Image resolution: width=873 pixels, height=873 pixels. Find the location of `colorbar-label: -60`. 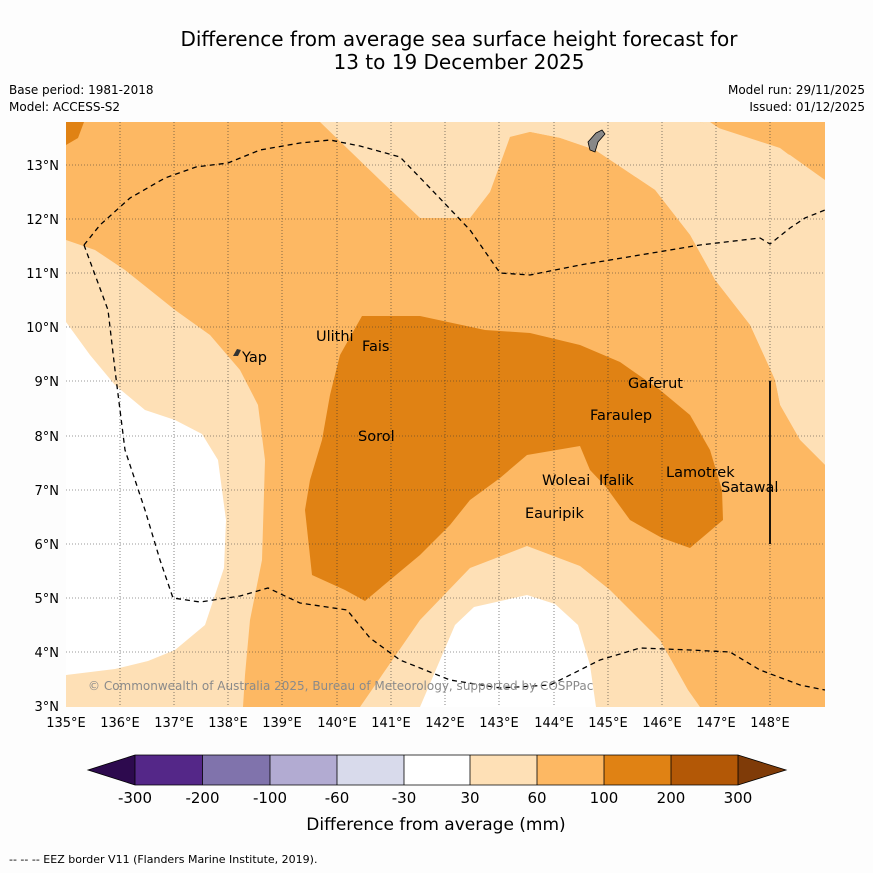

colorbar-label: -60 is located at coordinates (337, 798).